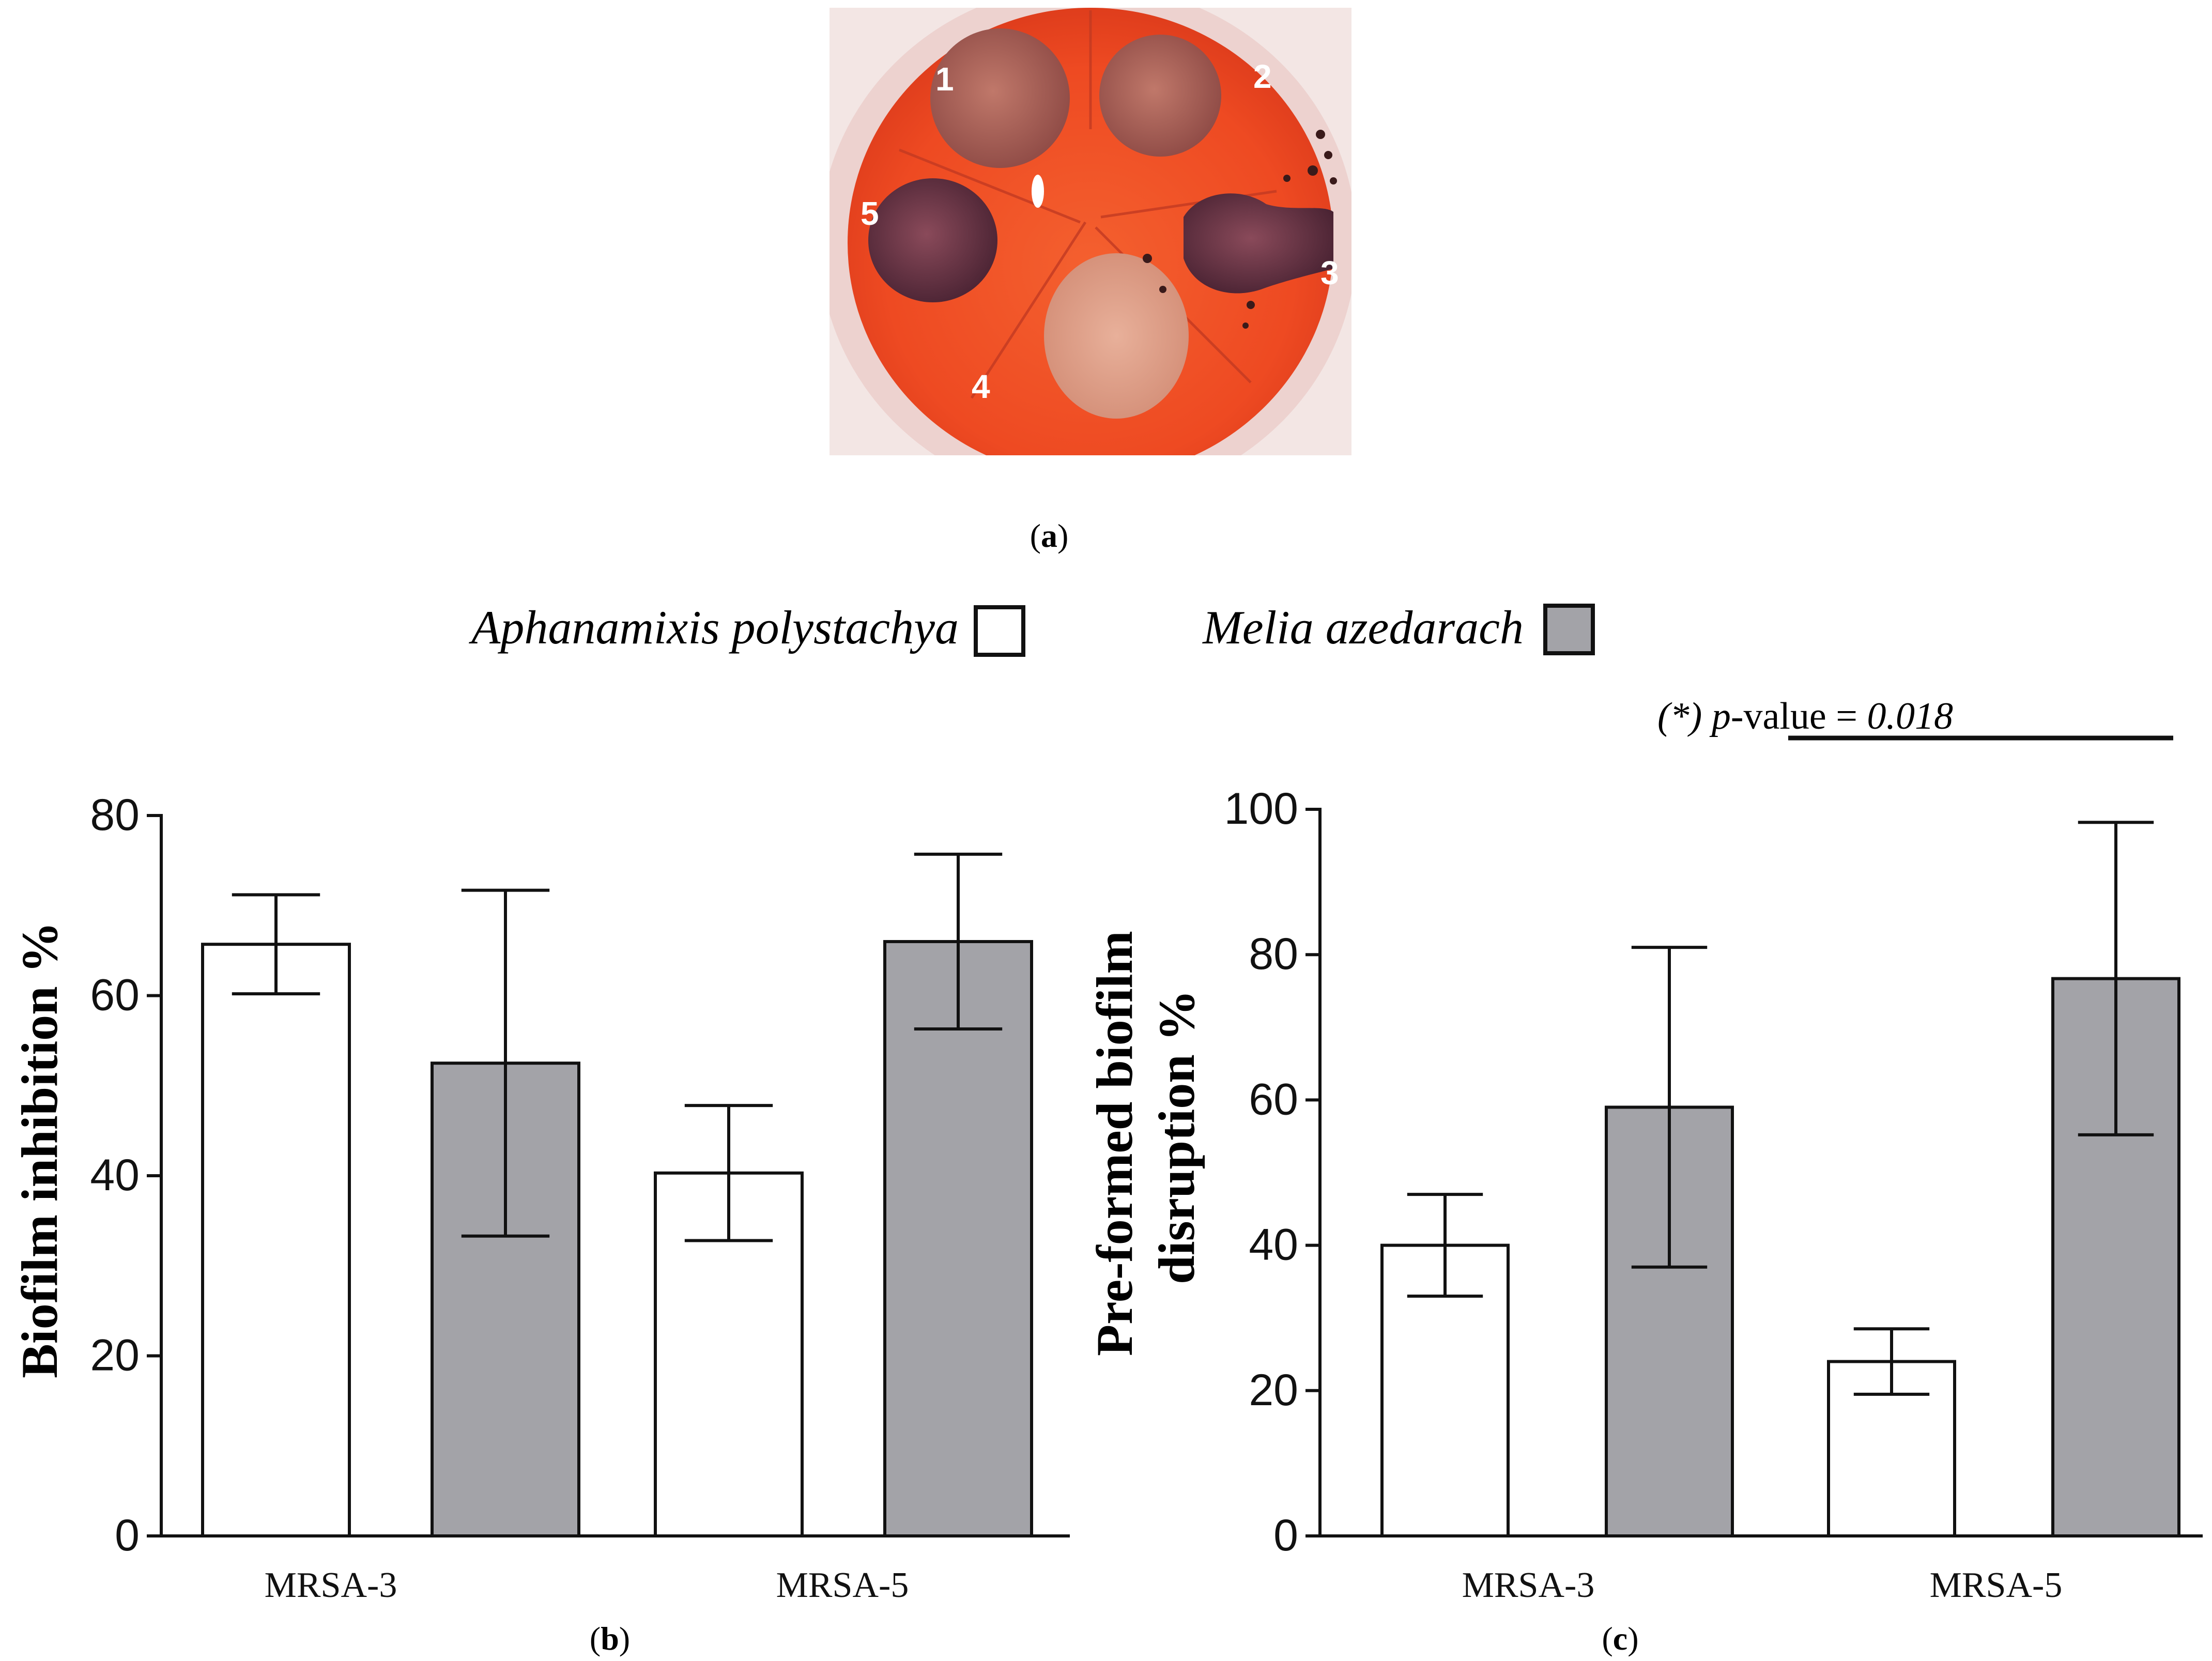 The image size is (2212, 1661). Describe the element at coordinates (842, 1585) in the screenshot. I see `chart-b-category-label: MRSA-5` at that location.